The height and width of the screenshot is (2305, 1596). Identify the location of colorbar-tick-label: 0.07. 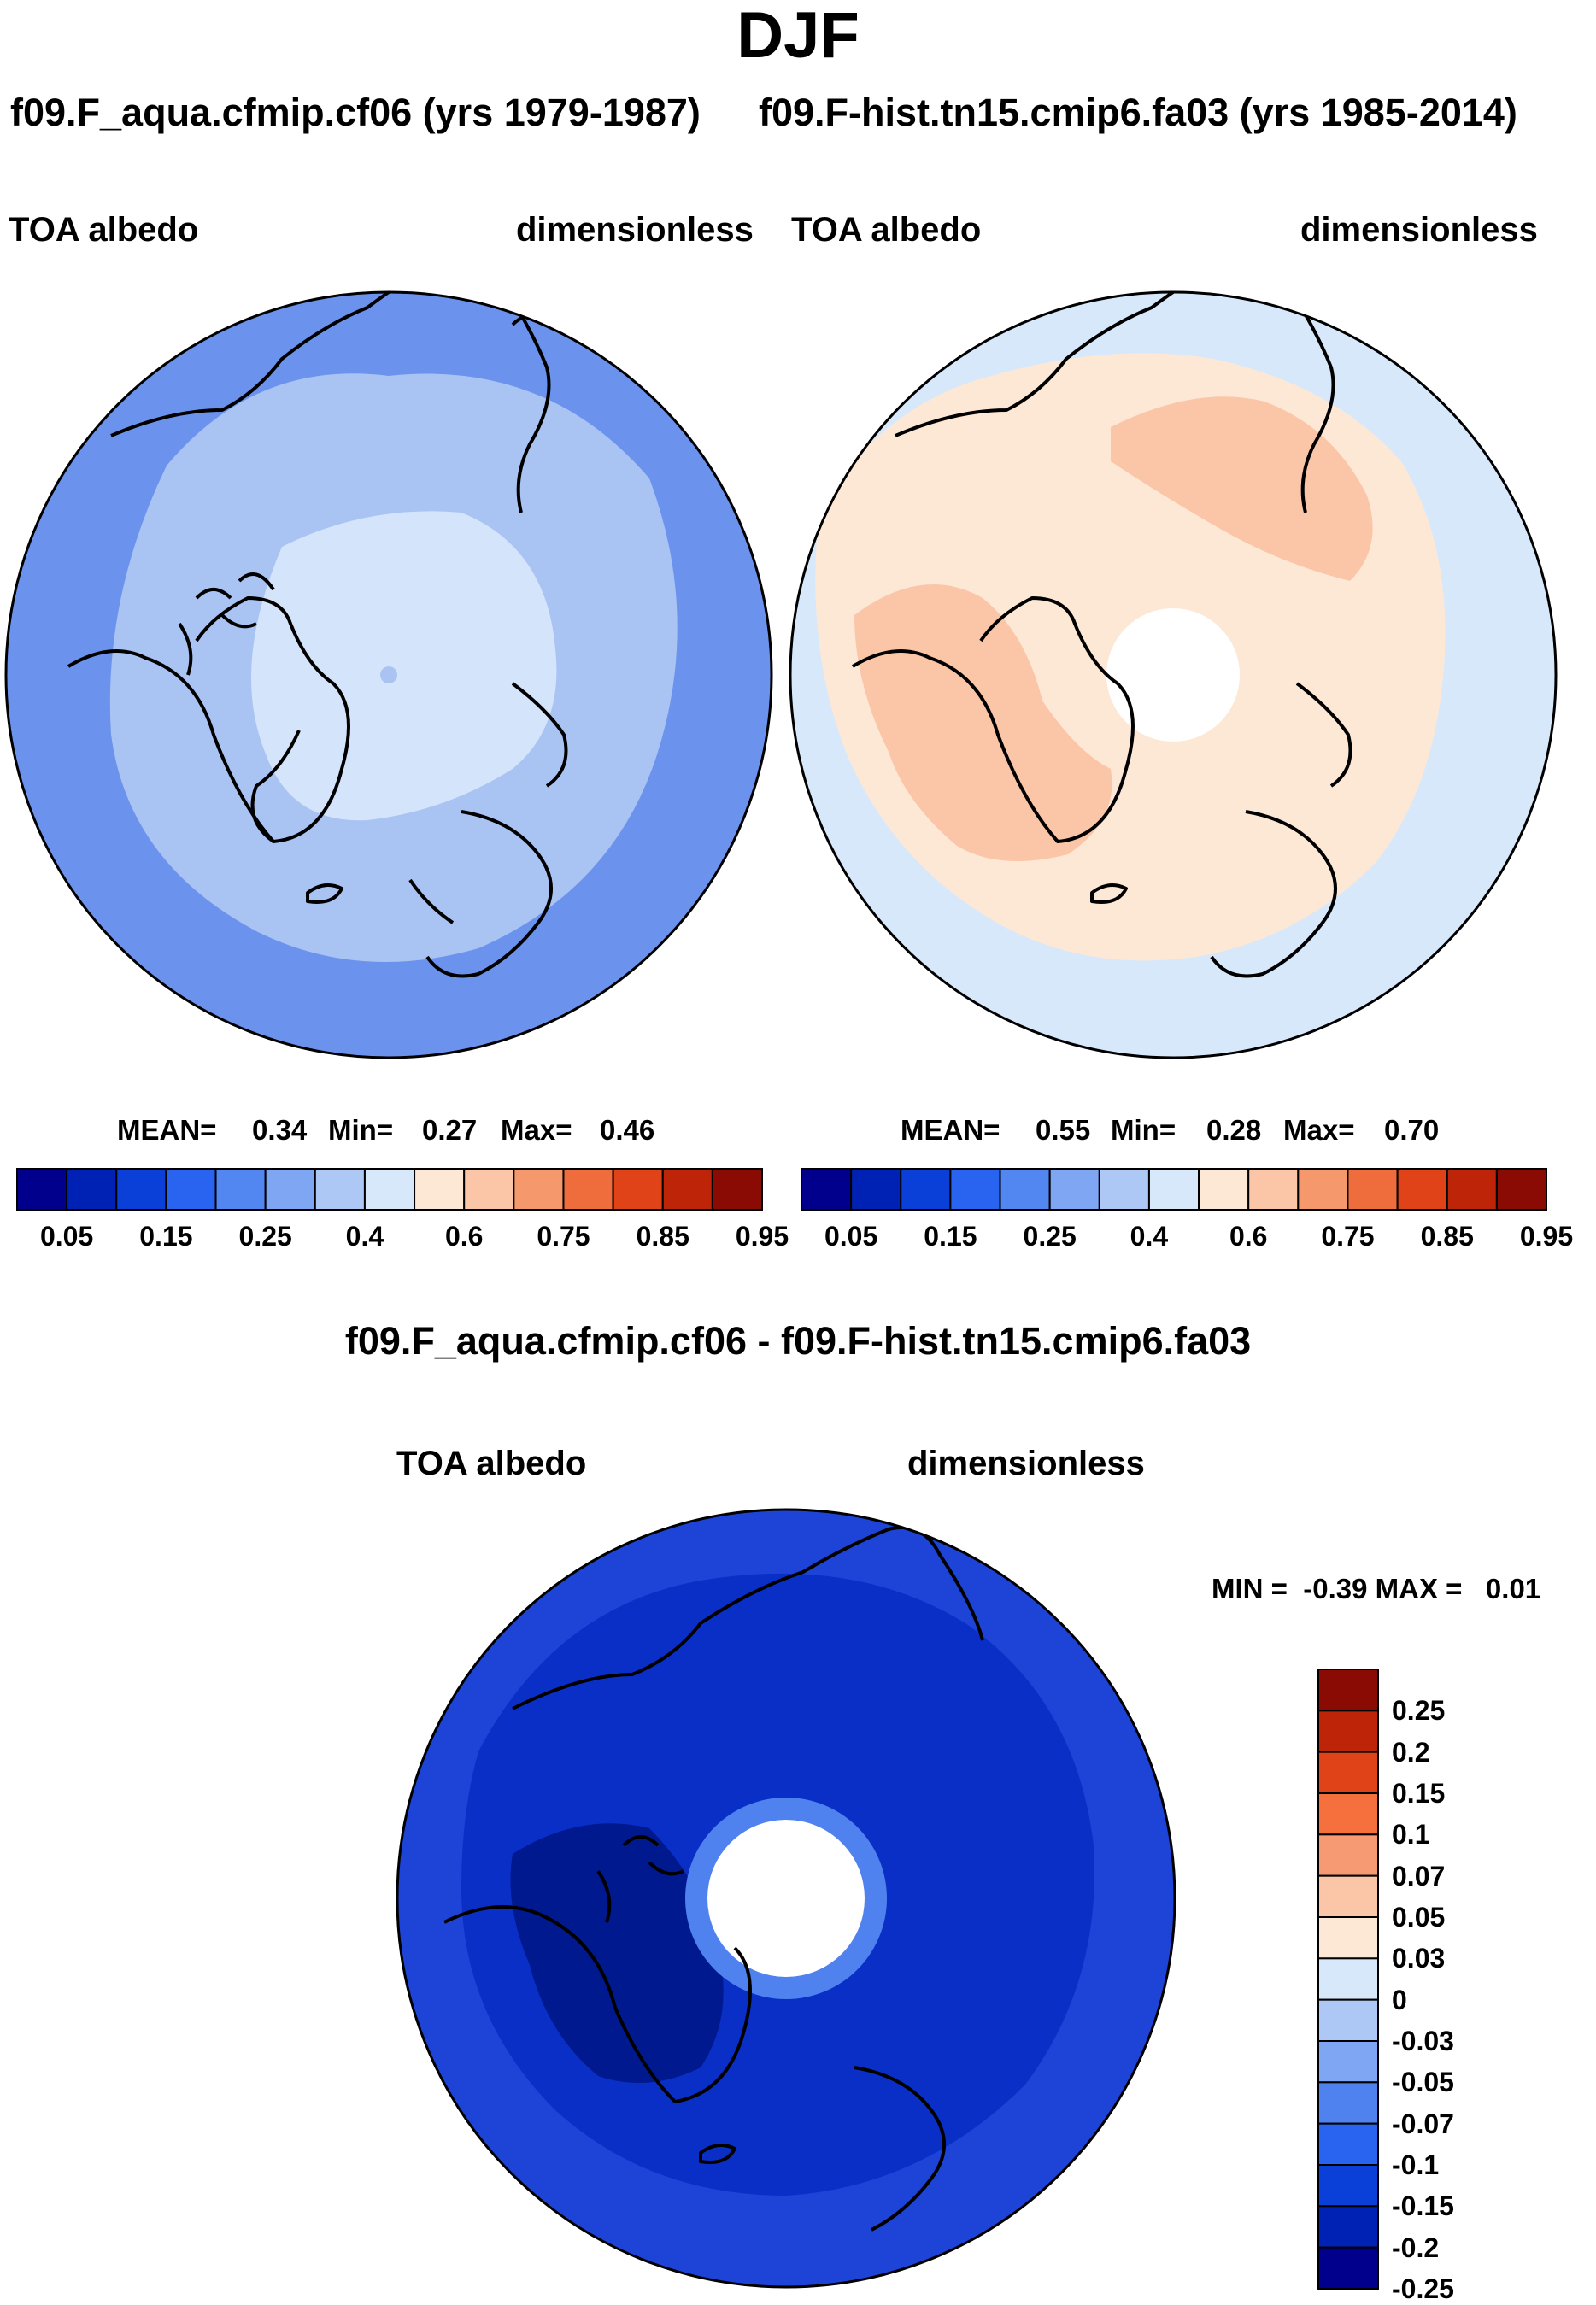
(1419, 1876).